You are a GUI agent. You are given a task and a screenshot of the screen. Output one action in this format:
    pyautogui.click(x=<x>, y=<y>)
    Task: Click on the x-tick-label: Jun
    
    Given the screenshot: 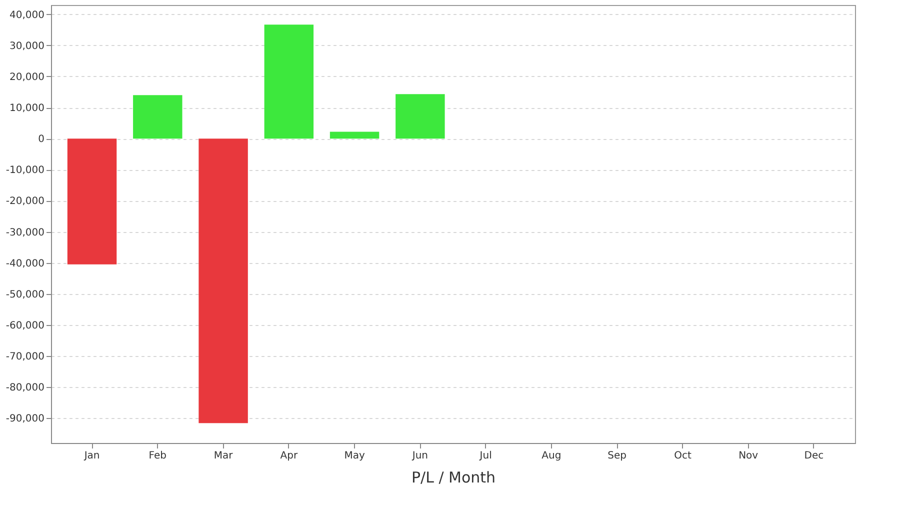 What is the action you would take?
    pyautogui.click(x=419, y=456)
    